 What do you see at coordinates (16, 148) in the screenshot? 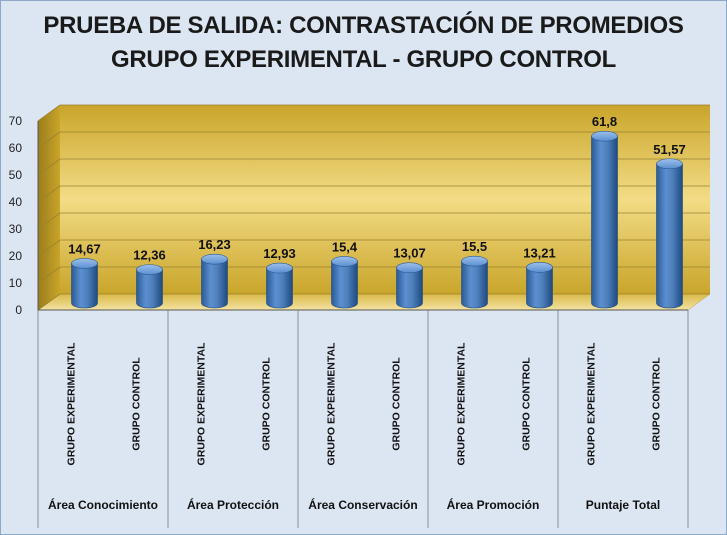
I see `y-tick-label: 60` at bounding box center [16, 148].